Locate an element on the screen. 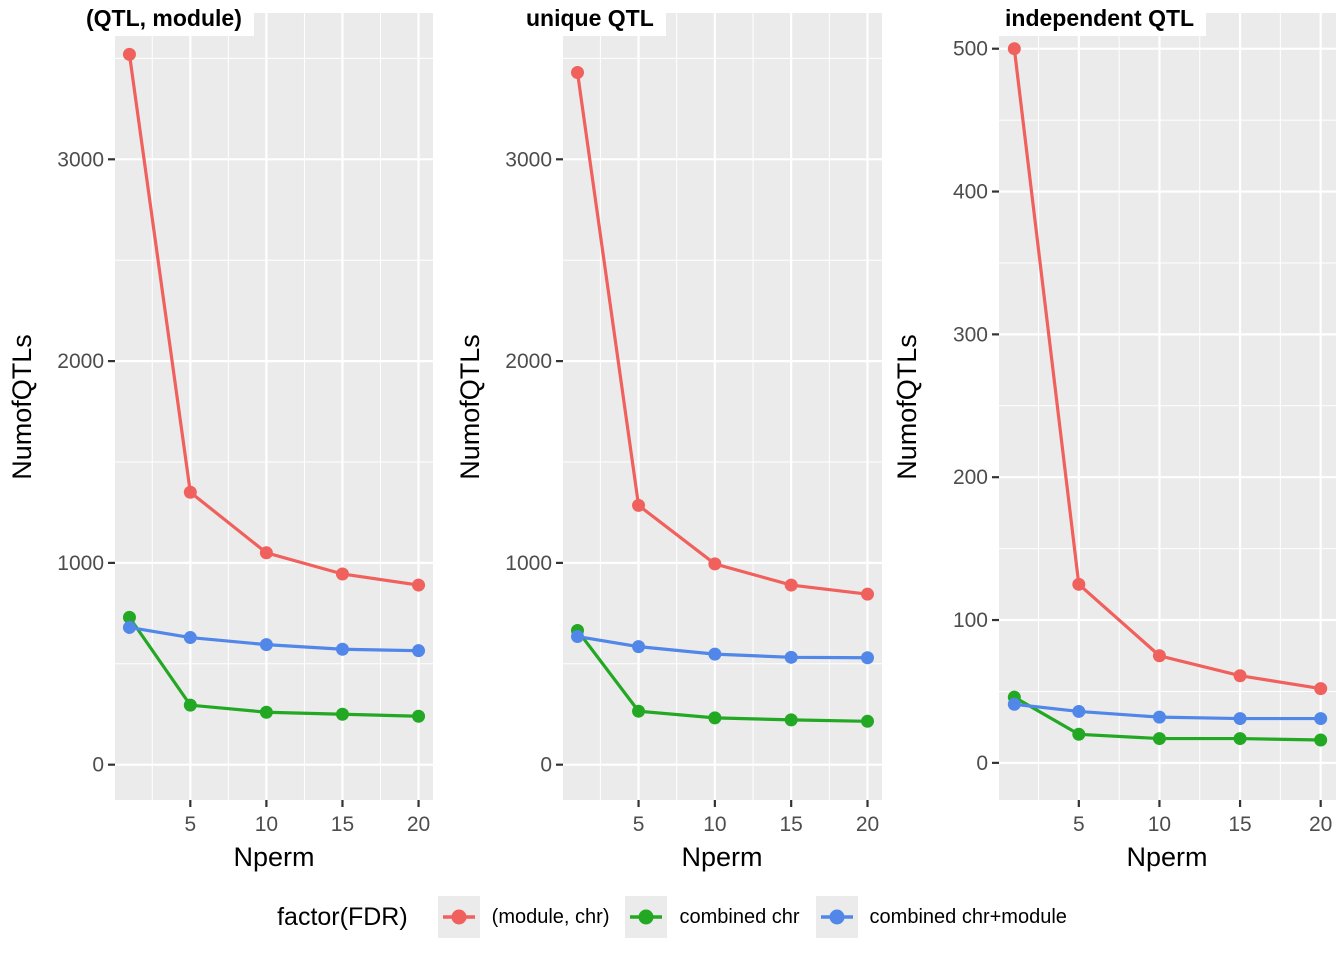 The width and height of the screenshot is (1344, 960). legend-label: (module, chr) is located at coordinates (550, 916).